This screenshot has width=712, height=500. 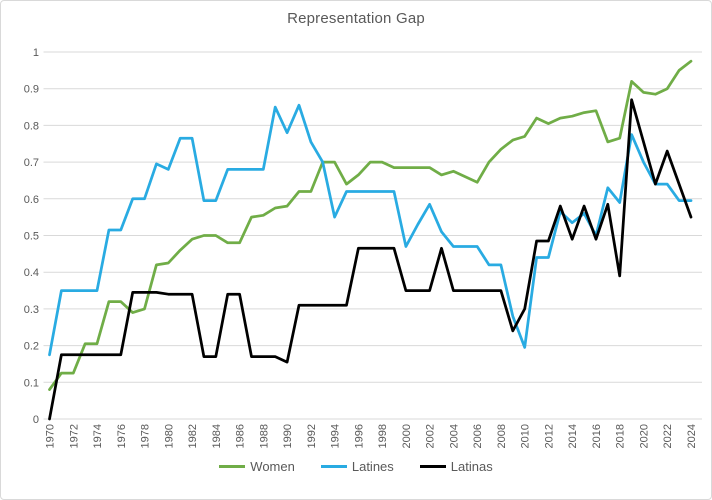 I want to click on x-tick-label: 1998, so click(x=383, y=436).